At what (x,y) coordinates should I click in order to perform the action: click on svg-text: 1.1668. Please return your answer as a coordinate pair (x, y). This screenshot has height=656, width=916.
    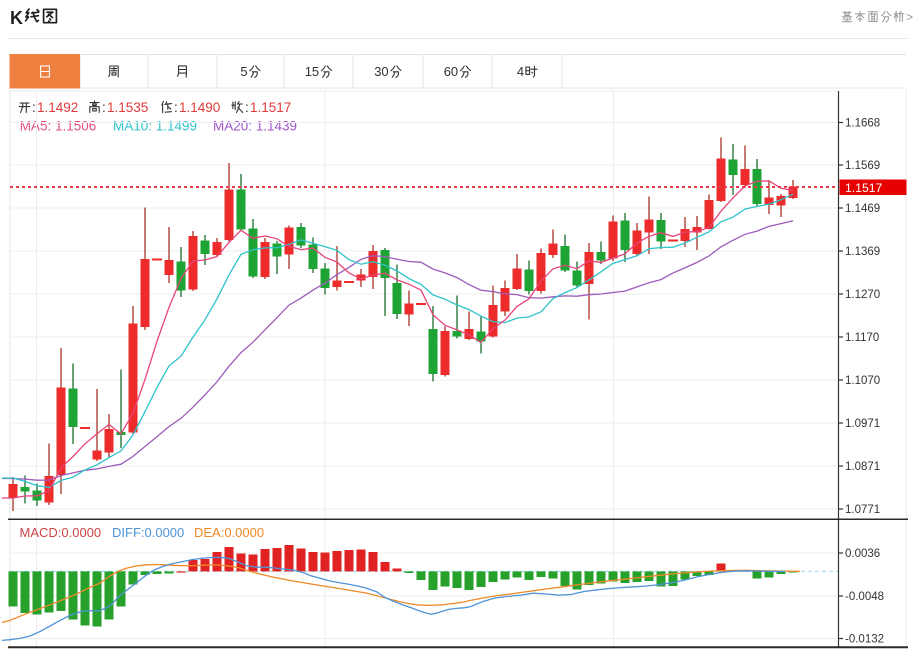
    Looking at the image, I should click on (862, 124).